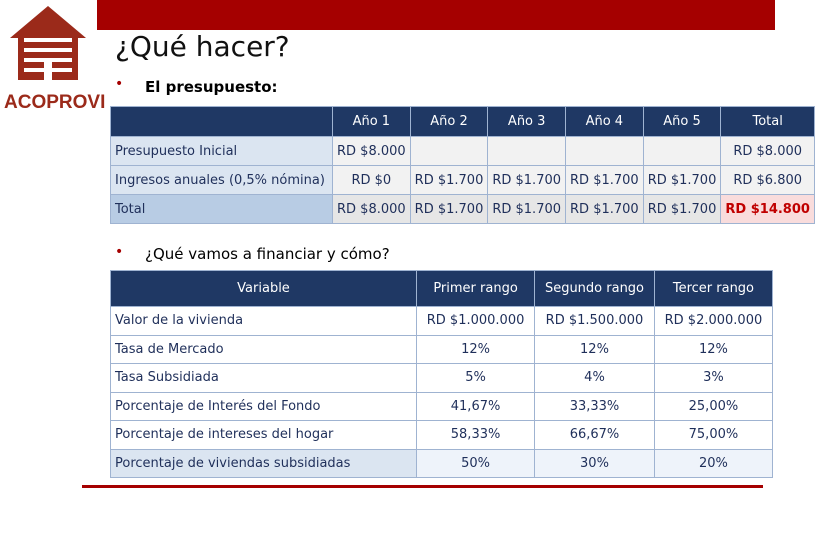  What do you see at coordinates (527, 121) in the screenshot?
I see `header-cell: Año 3` at bounding box center [527, 121].